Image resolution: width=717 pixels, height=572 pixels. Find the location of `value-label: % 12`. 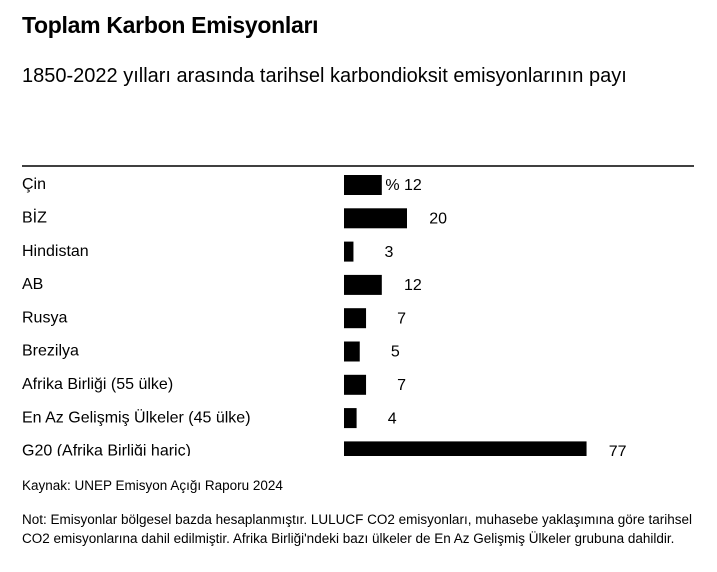

value-label: % 12 is located at coordinates (403, 185).